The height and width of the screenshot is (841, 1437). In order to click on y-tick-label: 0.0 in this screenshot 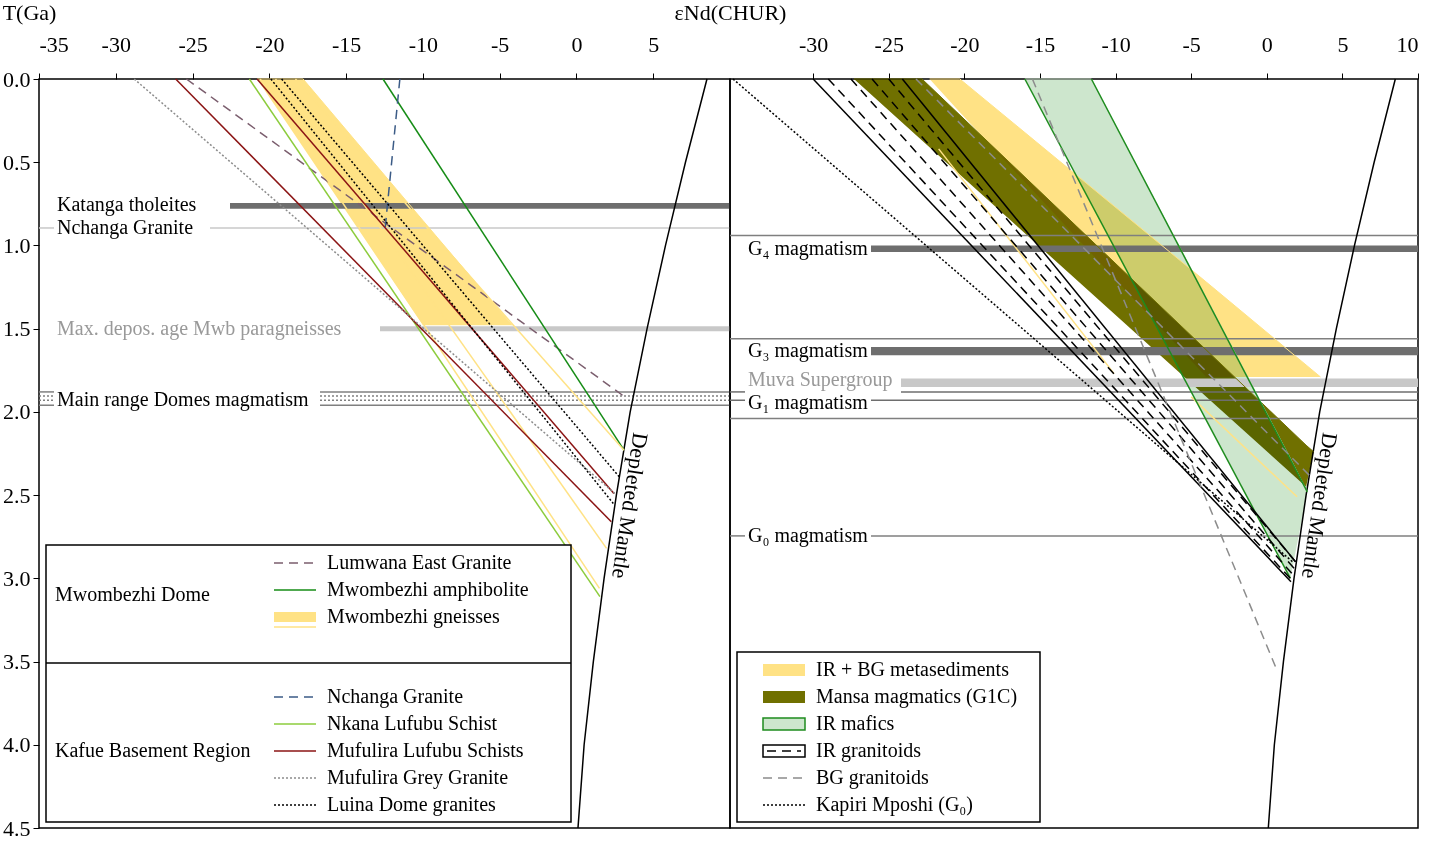, I will do `click(17, 79)`.